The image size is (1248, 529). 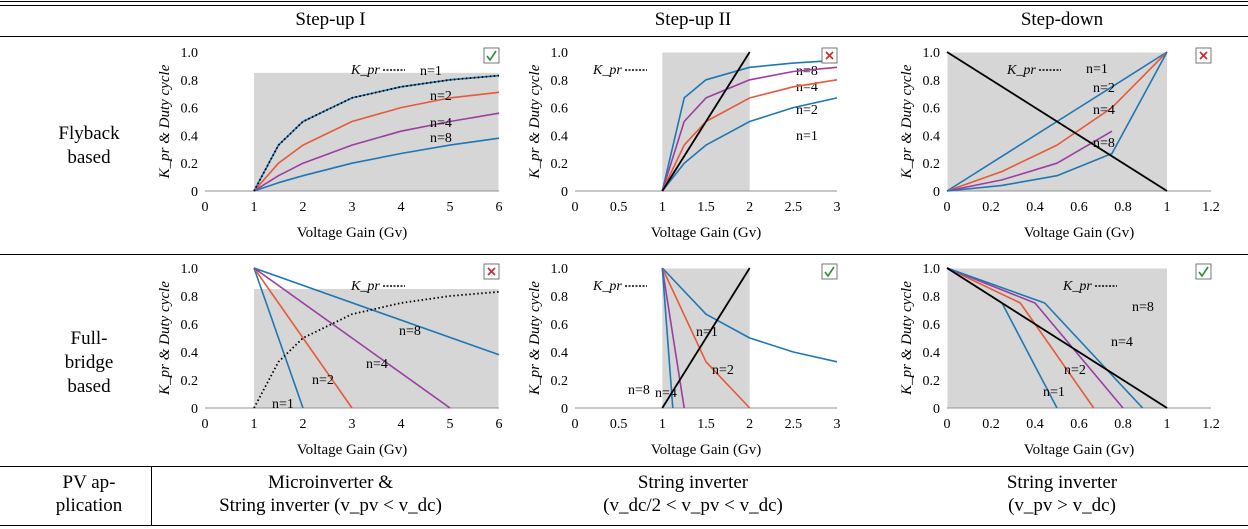 I want to click on row-label-line: bridge, so click(x=89, y=362).